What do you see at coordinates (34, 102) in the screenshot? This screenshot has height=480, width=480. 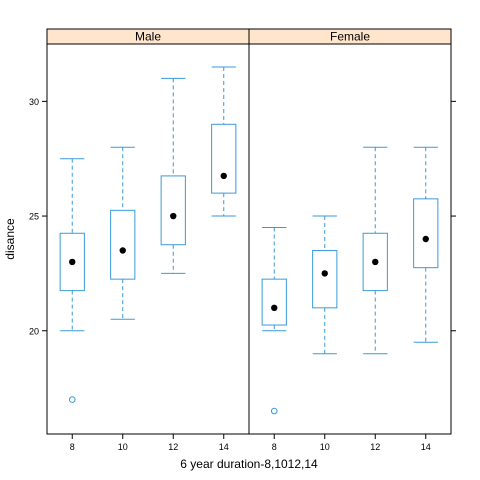 I see `y-tick-label: 30` at bounding box center [34, 102].